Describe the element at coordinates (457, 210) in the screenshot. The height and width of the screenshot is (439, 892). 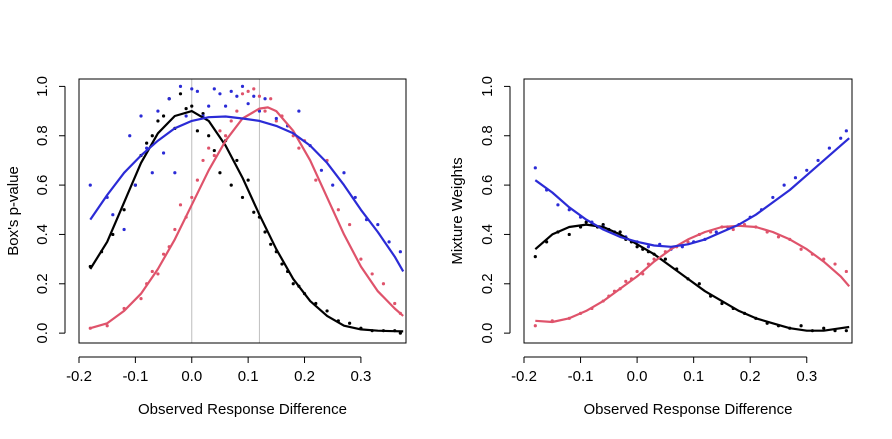
I see `y-axis-title: Mixture Weights` at that location.